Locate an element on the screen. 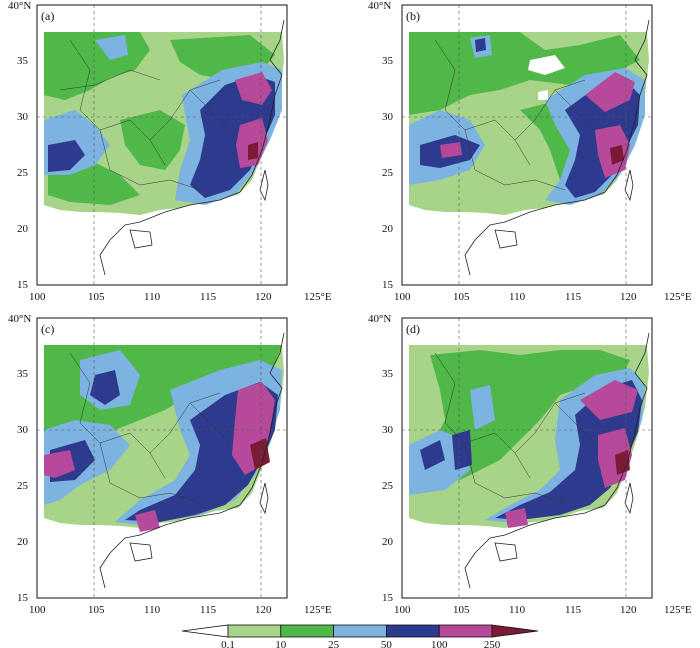 The image size is (700, 648). panel-label: (a) is located at coordinates (47, 16).